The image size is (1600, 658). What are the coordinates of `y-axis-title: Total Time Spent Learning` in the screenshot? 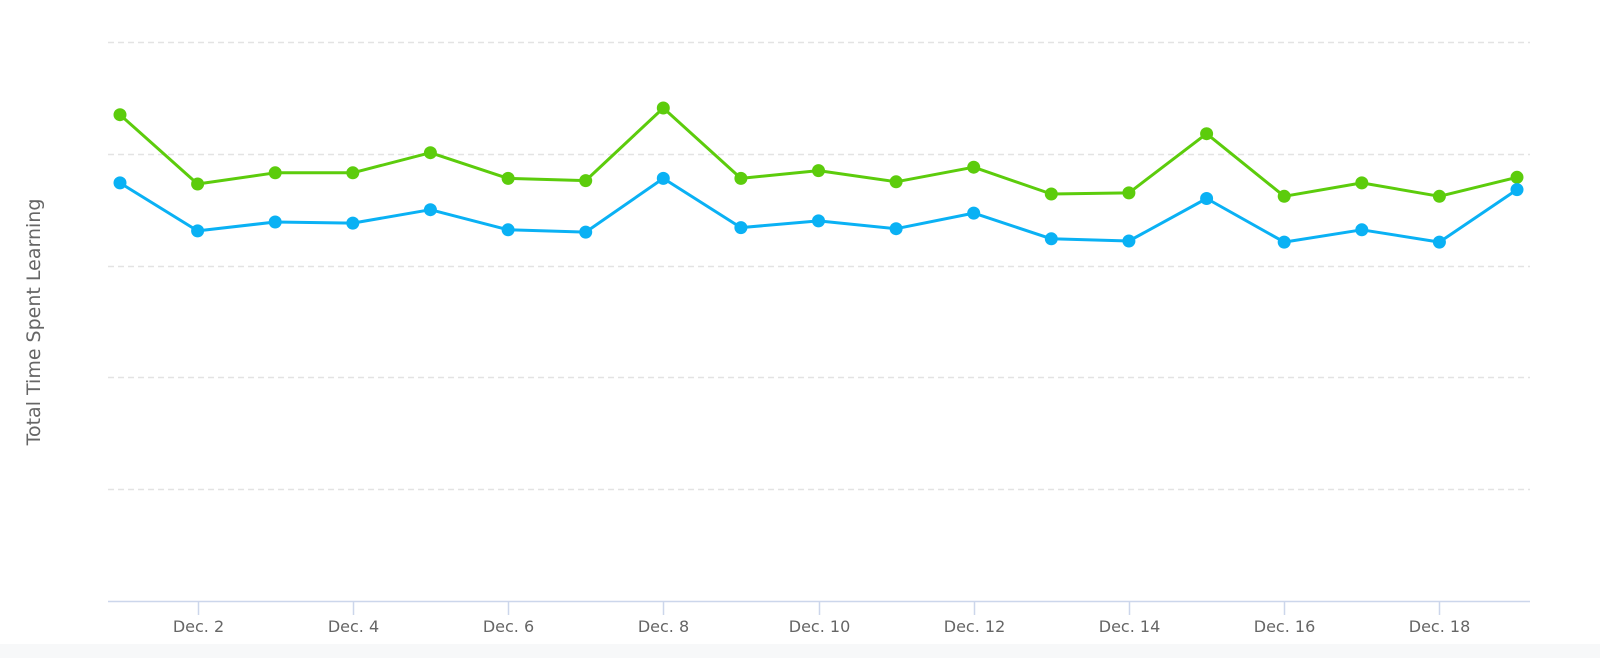 It's located at (34, 323).